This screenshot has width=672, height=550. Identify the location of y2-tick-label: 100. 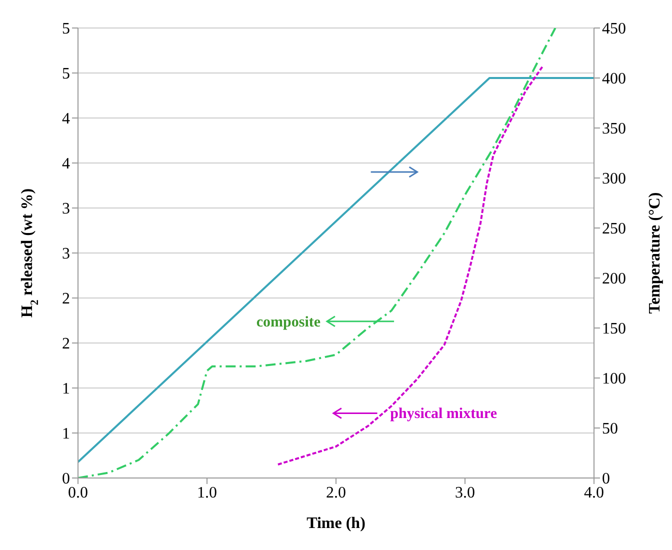
(614, 379).